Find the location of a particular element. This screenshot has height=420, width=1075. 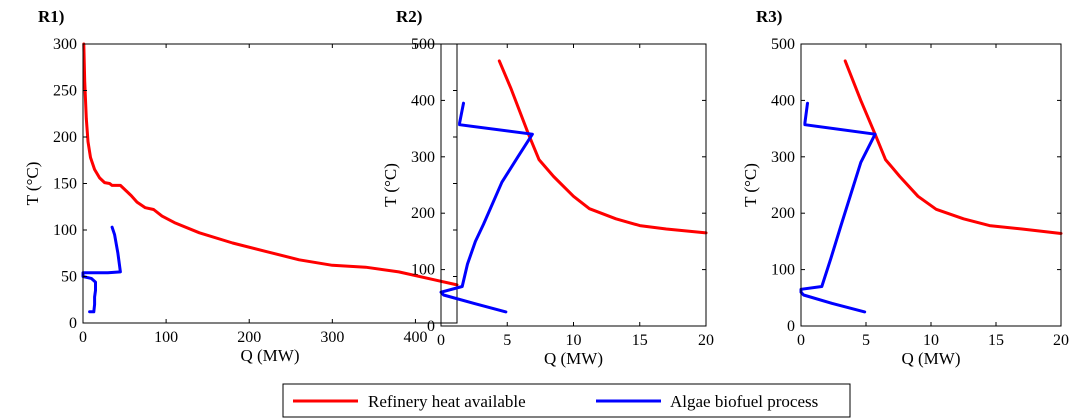

x-tick-label: 300 is located at coordinates (332, 337).